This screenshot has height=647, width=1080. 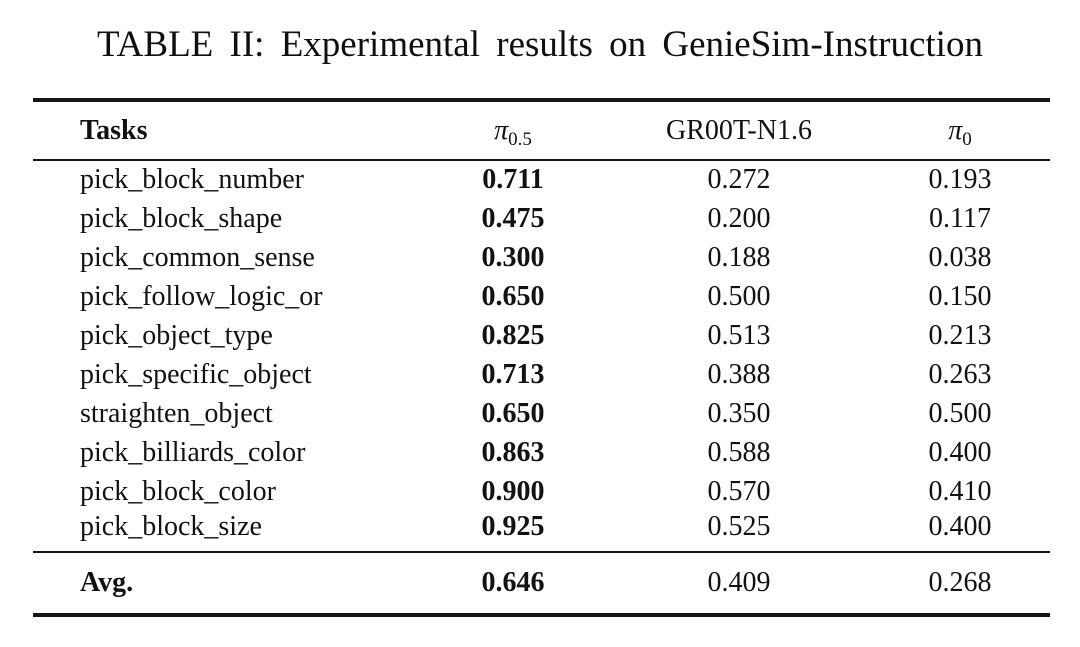 I want to click on pi0-value: 0.117, so click(x=960, y=218).